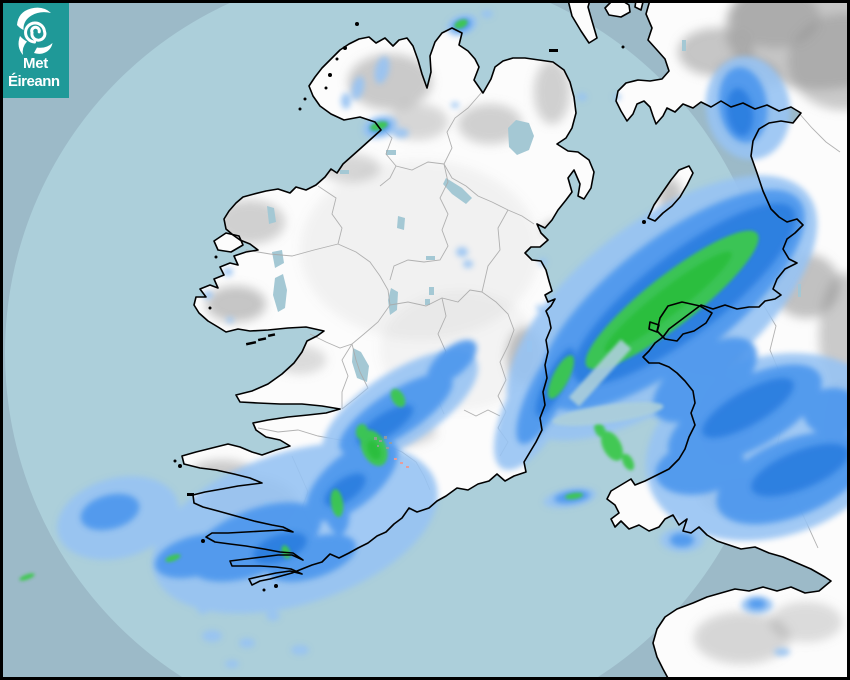 The image size is (850, 680). Describe the element at coordinates (608, 382) in the screenshot. I see `radar-artifacts` at that location.